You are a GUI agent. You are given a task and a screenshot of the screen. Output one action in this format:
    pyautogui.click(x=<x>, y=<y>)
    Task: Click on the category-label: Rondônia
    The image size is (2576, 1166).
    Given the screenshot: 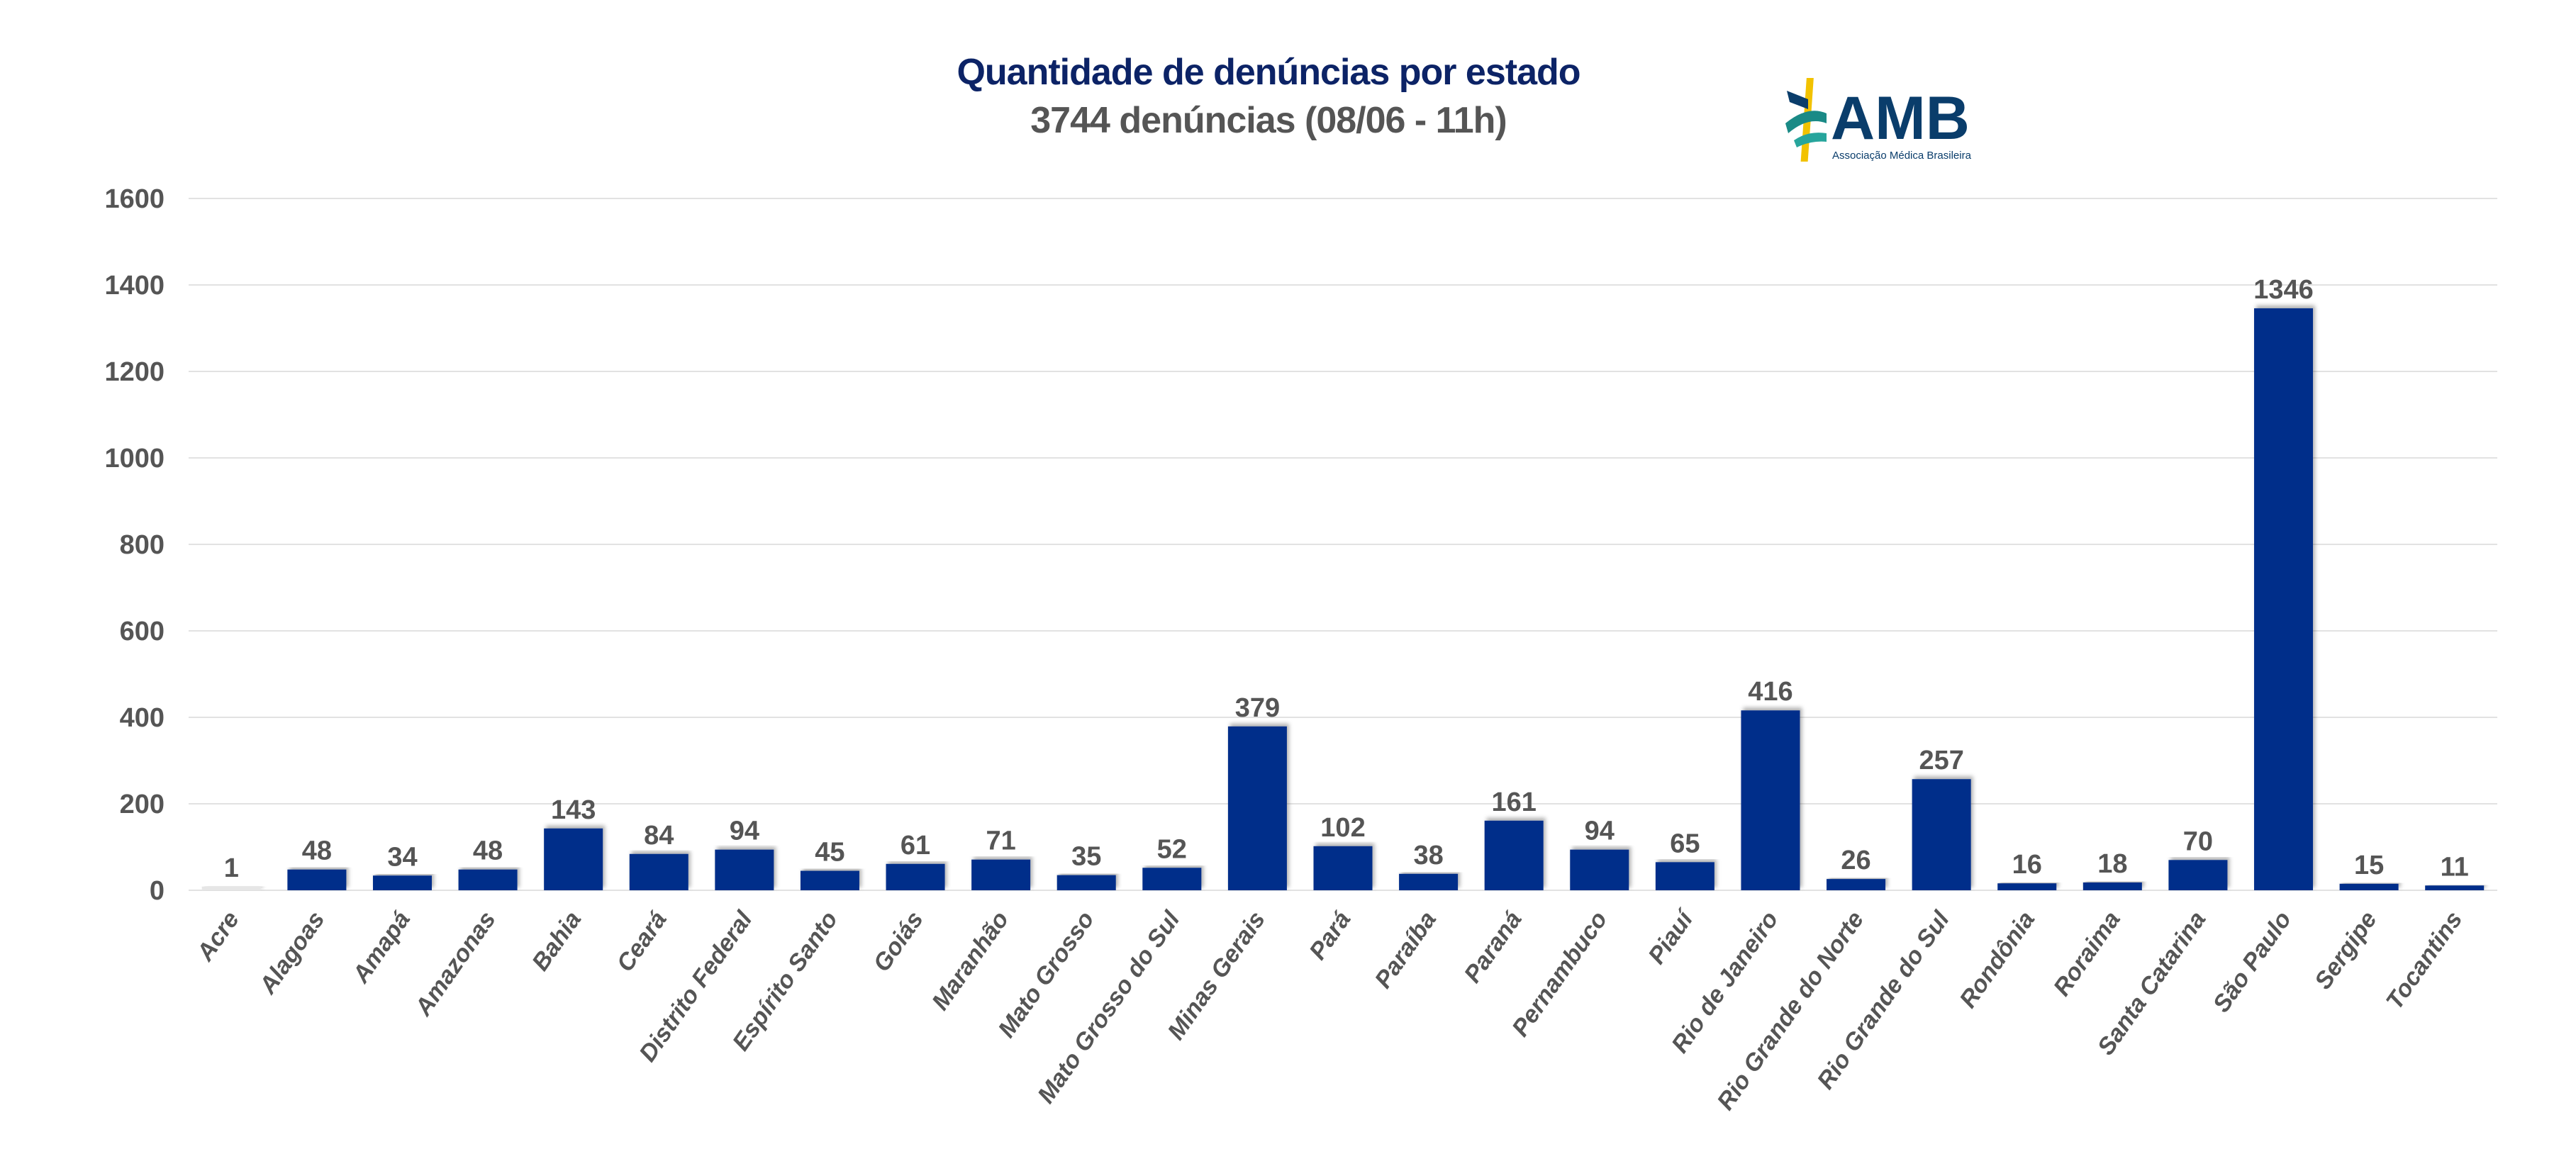 What is the action you would take?
    pyautogui.click(x=1997, y=960)
    